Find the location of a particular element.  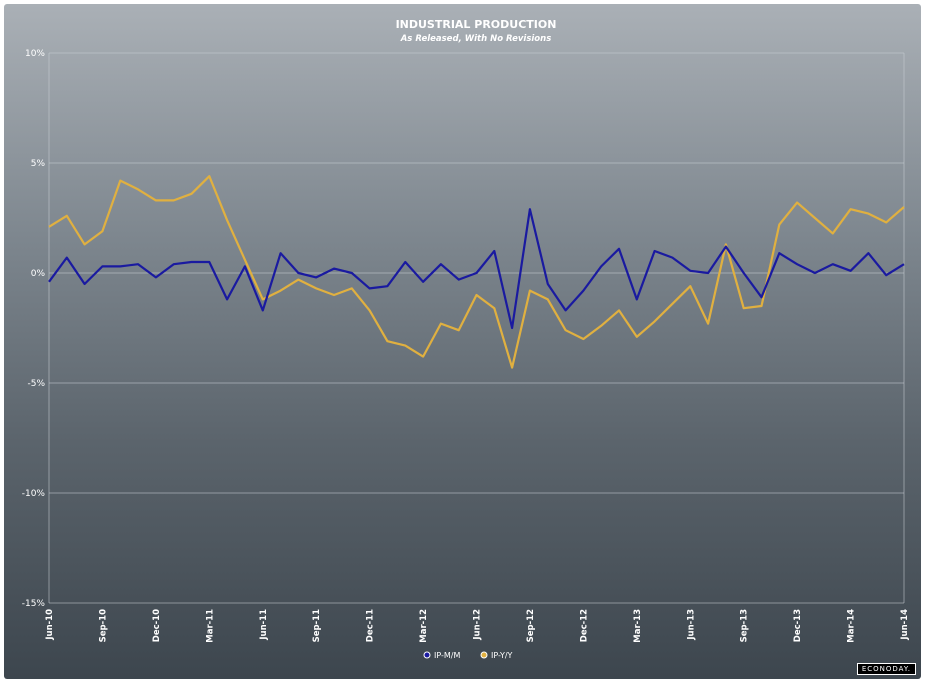

x-tick-label: Jun-12 is located at coordinates (478, 625).